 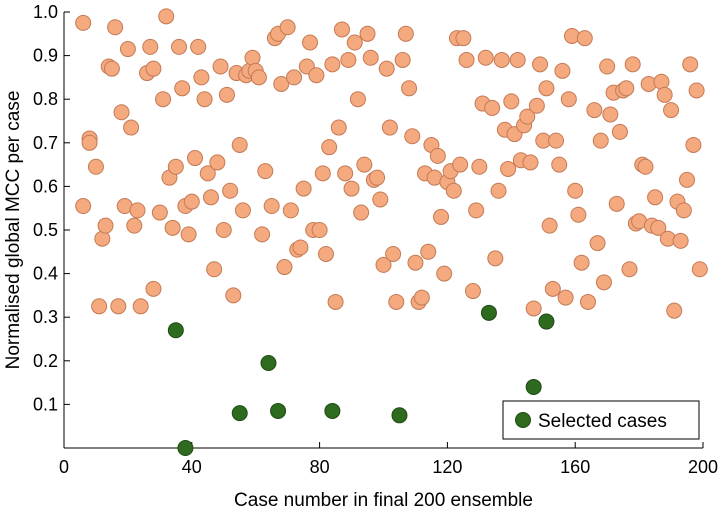 I want to click on legend: Selected cases, so click(x=601, y=420).